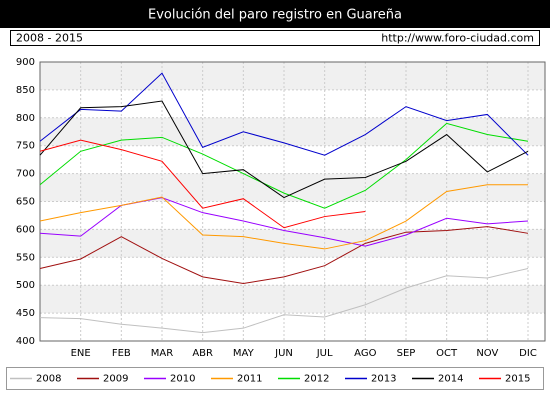 The height and width of the screenshot is (404, 550). Describe the element at coordinates (115, 379) in the screenshot. I see `legend-label: 2009` at that location.